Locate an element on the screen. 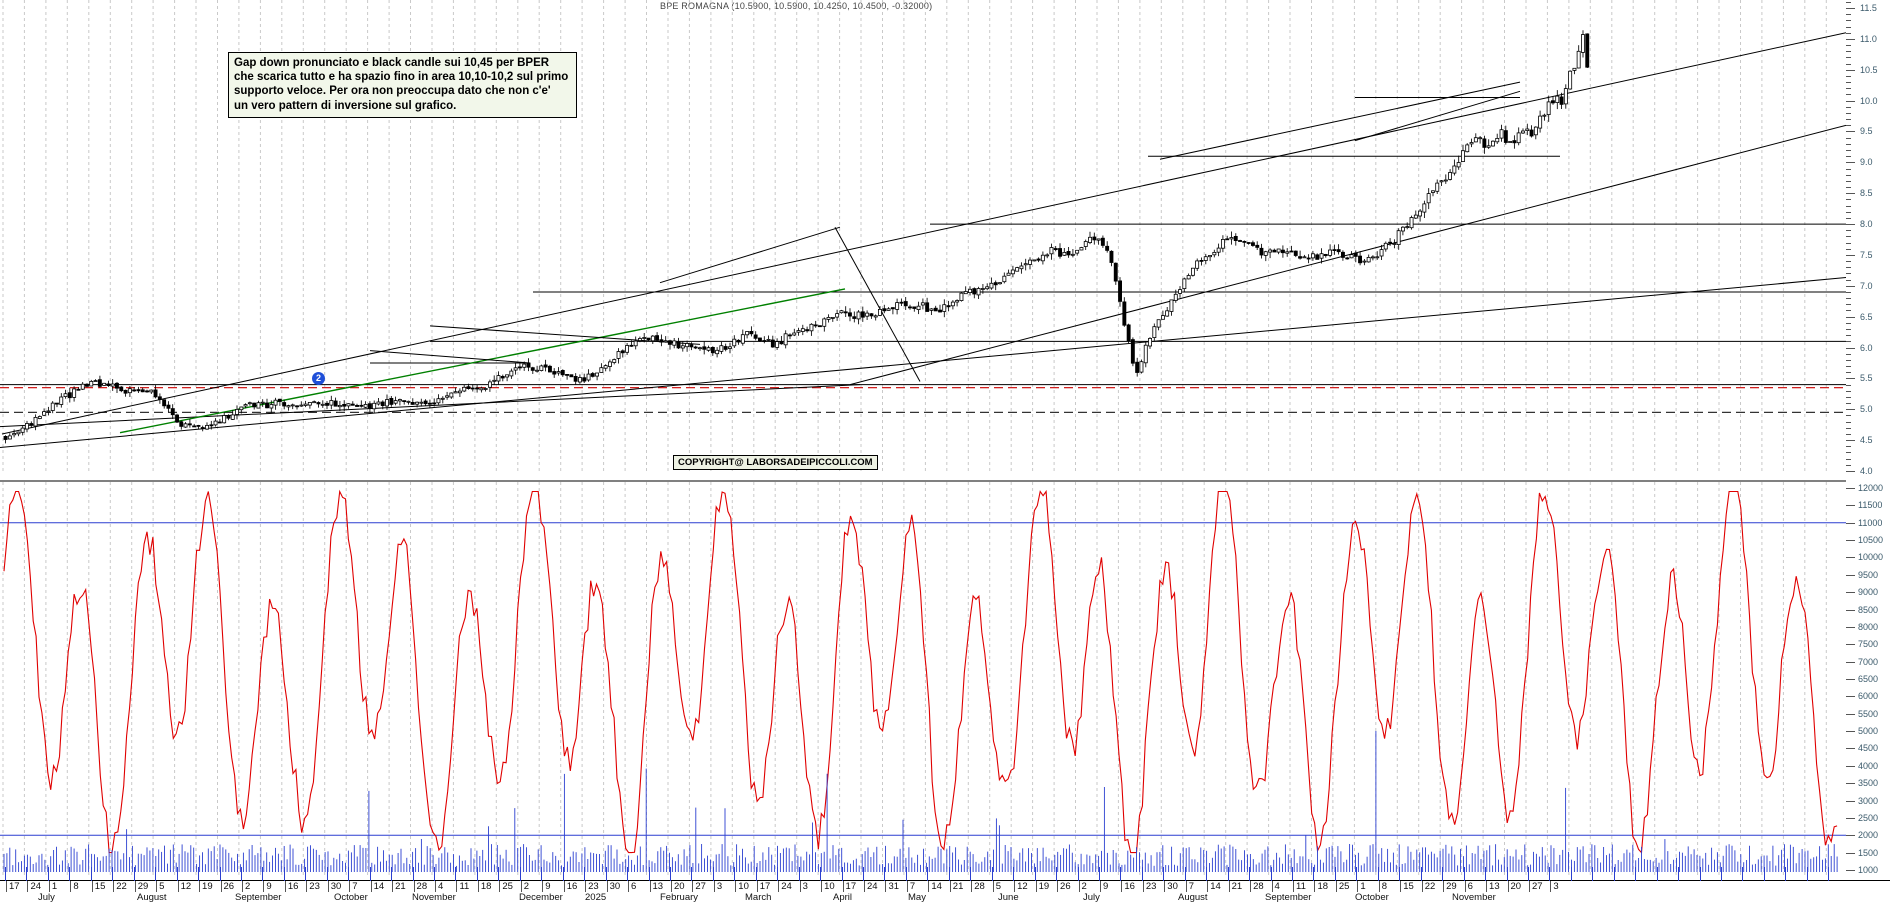 The image size is (1890, 902). price-tick-label: 9.5 is located at coordinates (1866, 131).